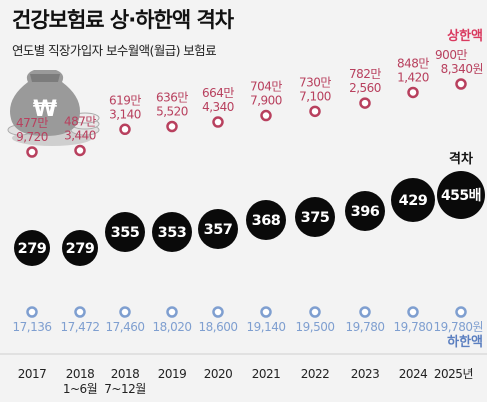 The image size is (487, 402). Describe the element at coordinates (32, 374) in the screenshot. I see `category-label: 2017` at that location.